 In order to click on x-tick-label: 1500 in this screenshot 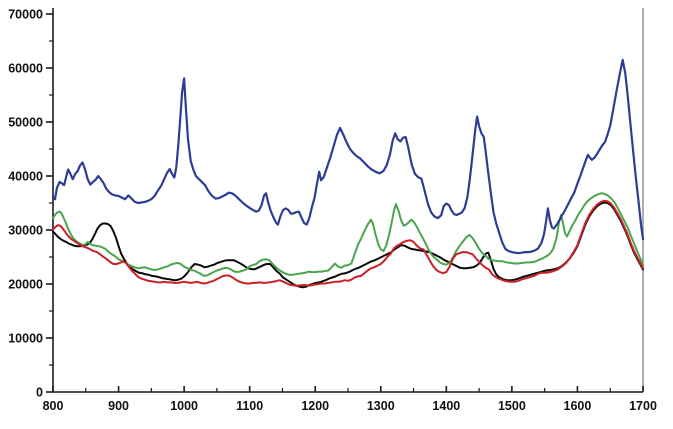, I will do `click(512, 406)`.